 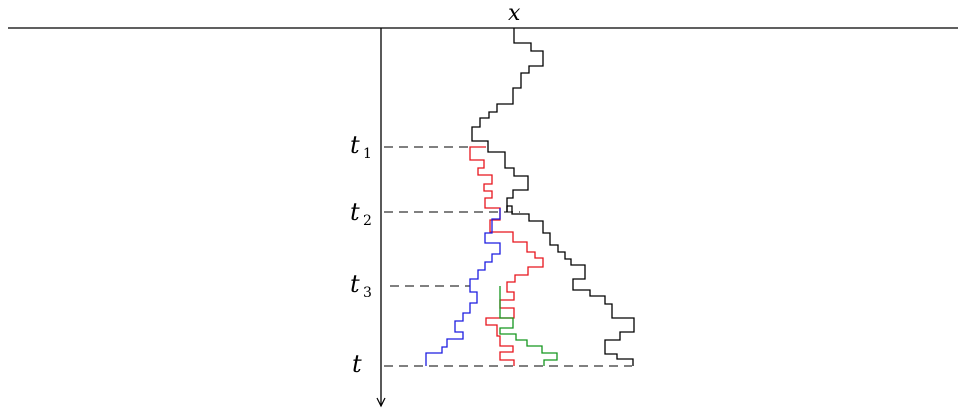 I want to click on t1-label: t 1, so click(x=361, y=146).